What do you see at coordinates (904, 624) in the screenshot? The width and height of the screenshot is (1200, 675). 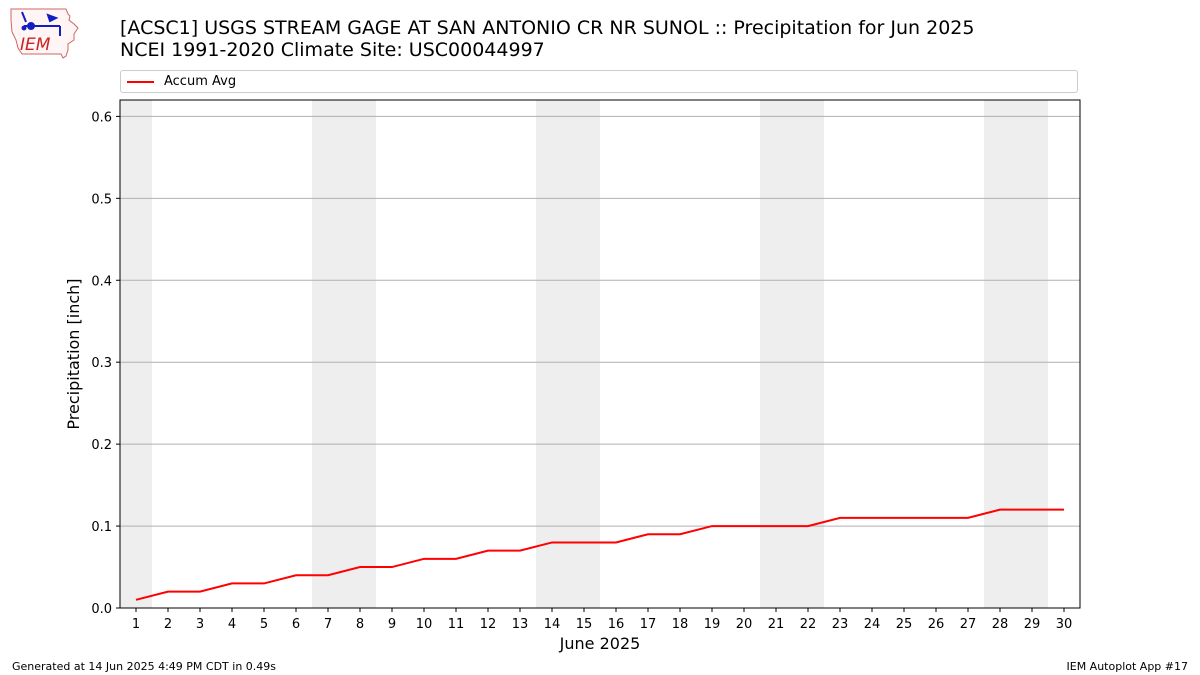 I see `x-tick-label: 25` at bounding box center [904, 624].